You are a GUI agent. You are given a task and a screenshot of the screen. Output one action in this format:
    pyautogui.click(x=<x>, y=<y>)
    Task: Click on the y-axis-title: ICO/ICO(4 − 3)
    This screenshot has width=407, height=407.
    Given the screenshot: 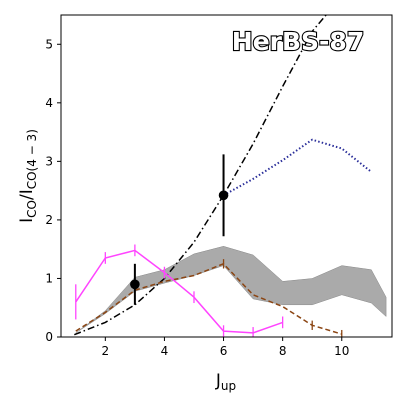 What is the action you would take?
    pyautogui.click(x=28, y=176)
    